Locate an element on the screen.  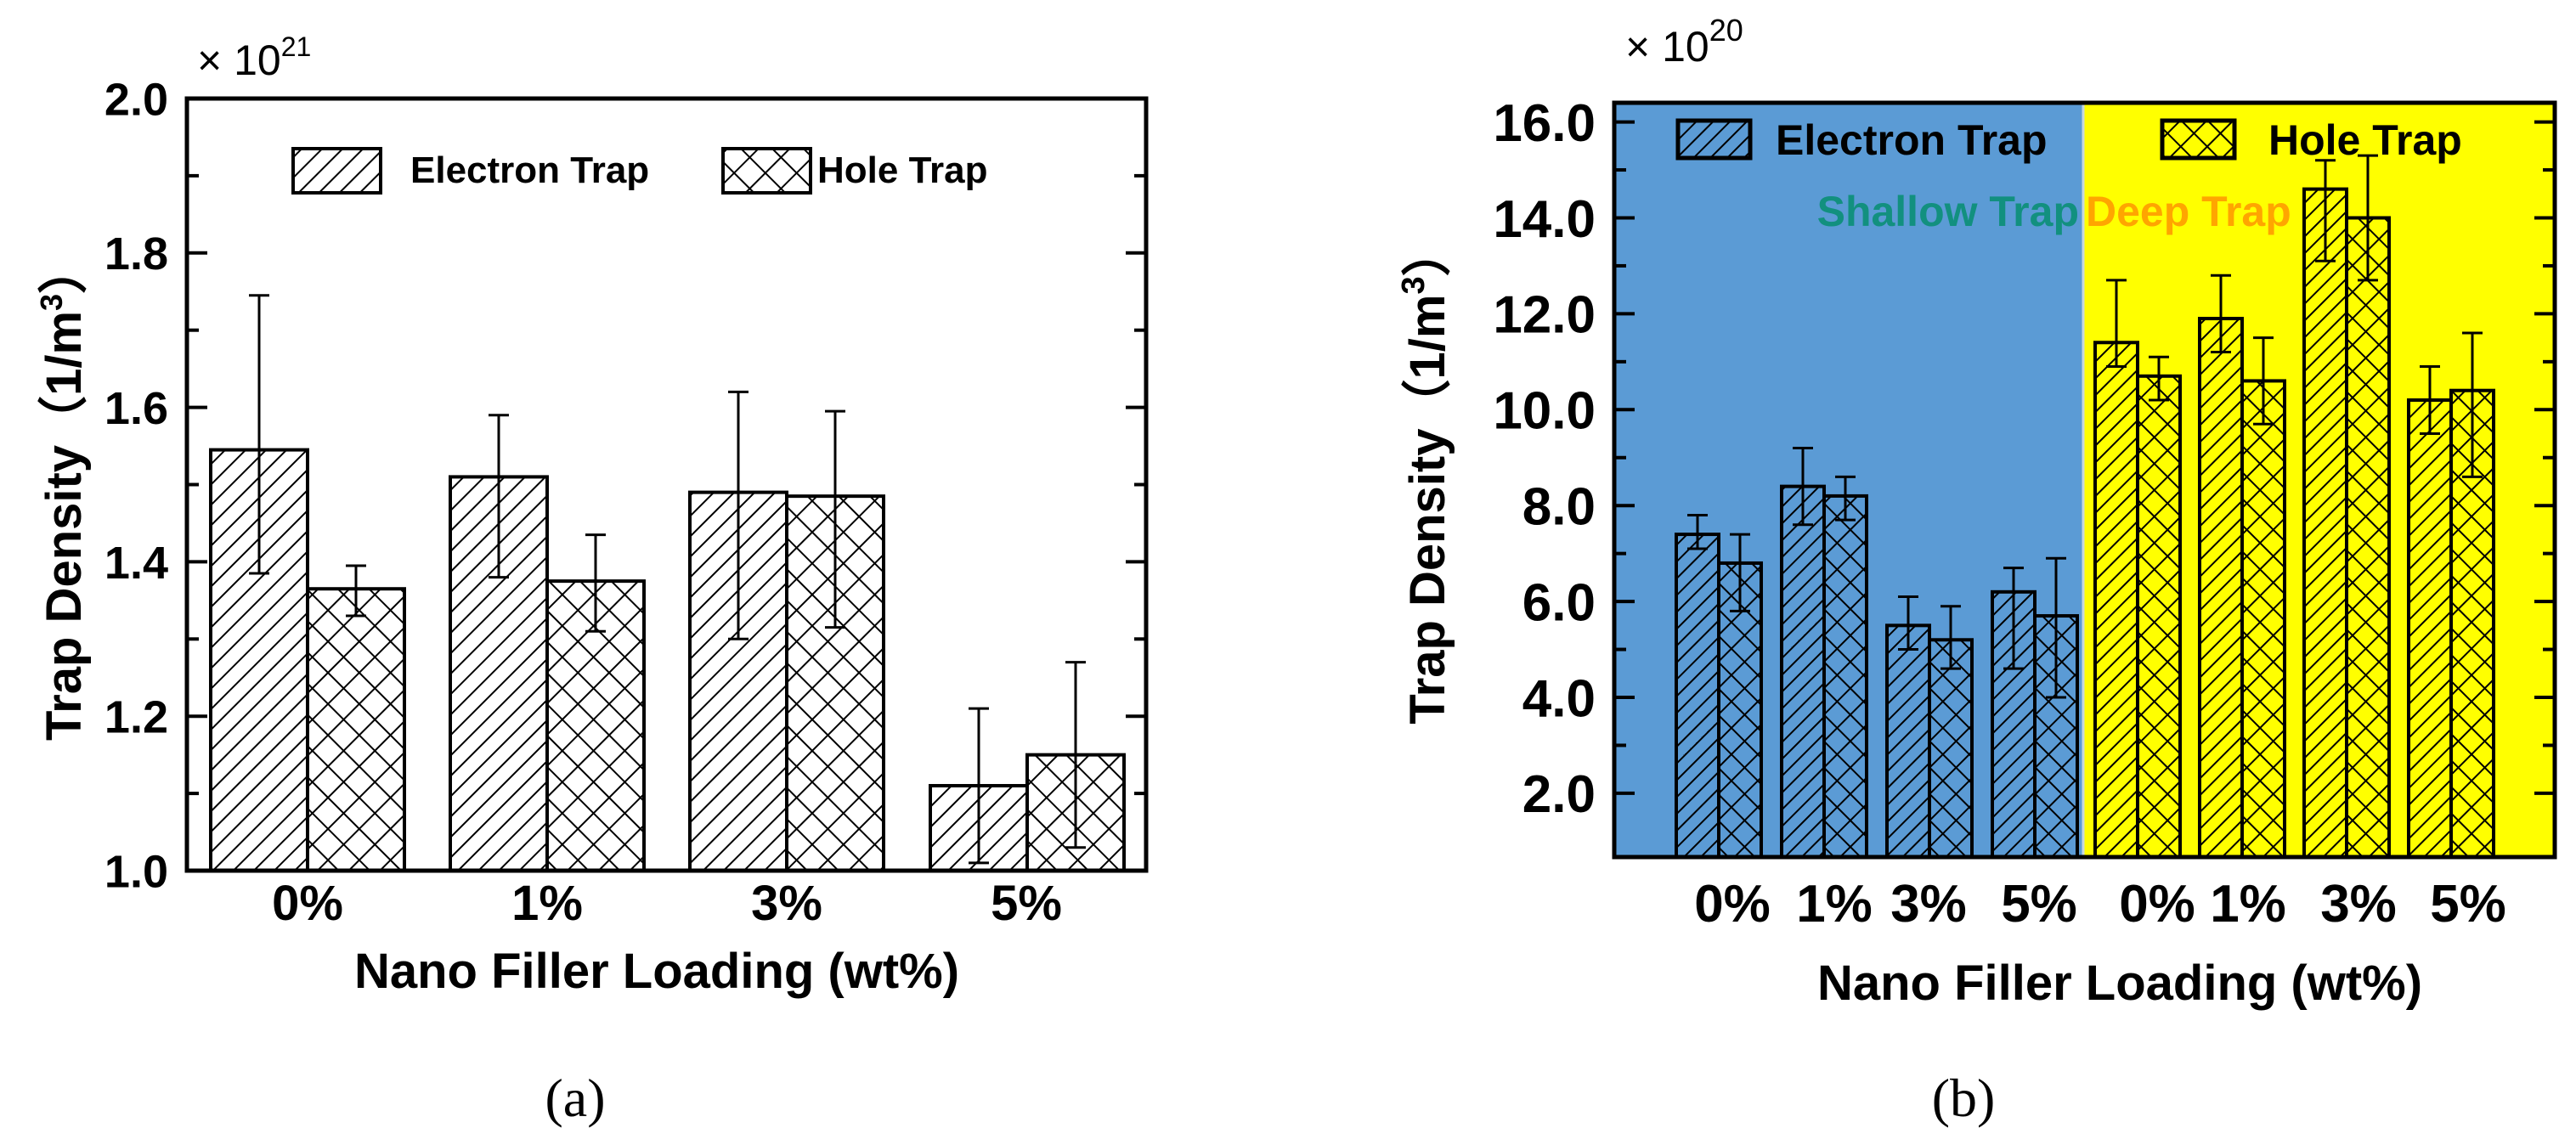
y-tick-label-7: 16.0 is located at coordinates (1544, 123).